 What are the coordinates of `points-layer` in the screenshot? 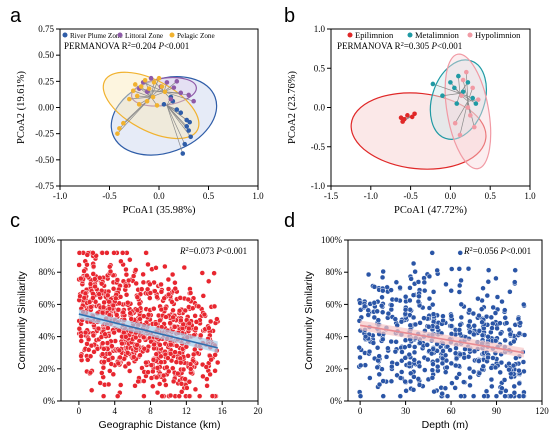 It's located at (148, 324).